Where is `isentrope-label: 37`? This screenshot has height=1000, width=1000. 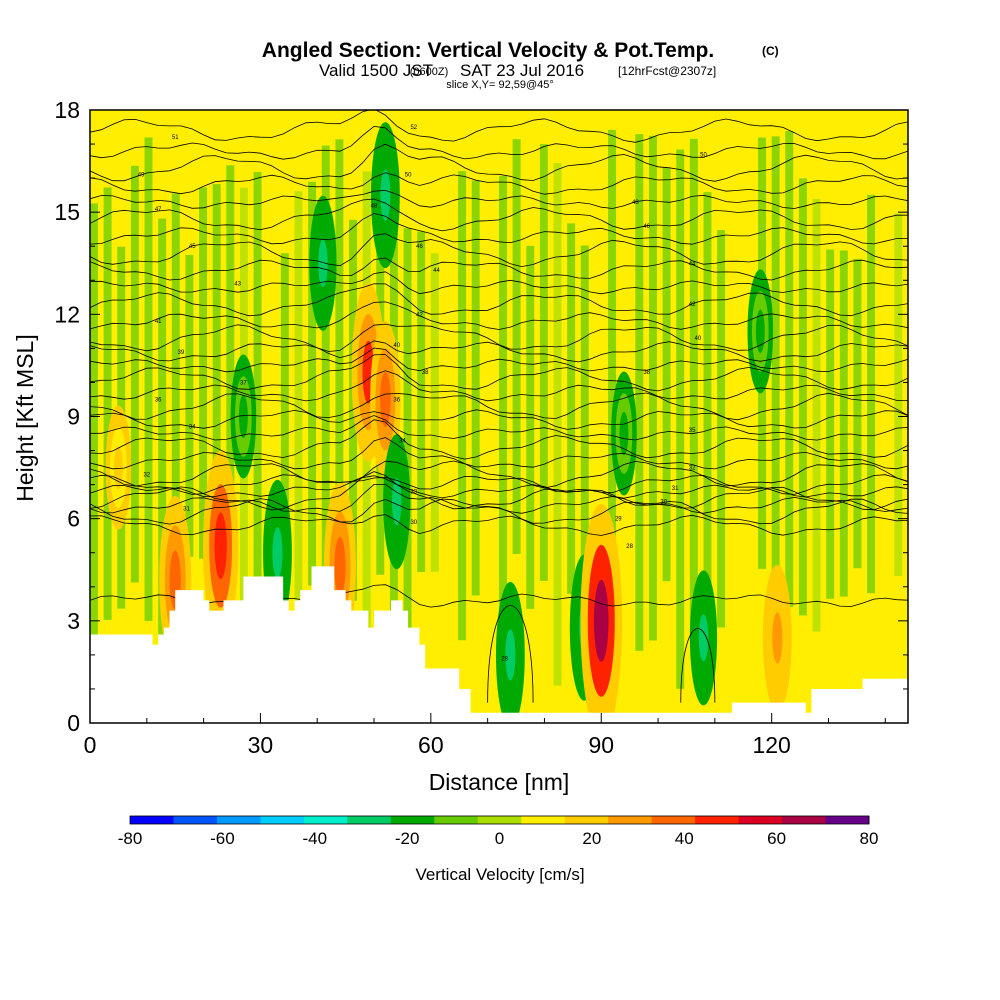
isentrope-label: 37 is located at coordinates (243, 383).